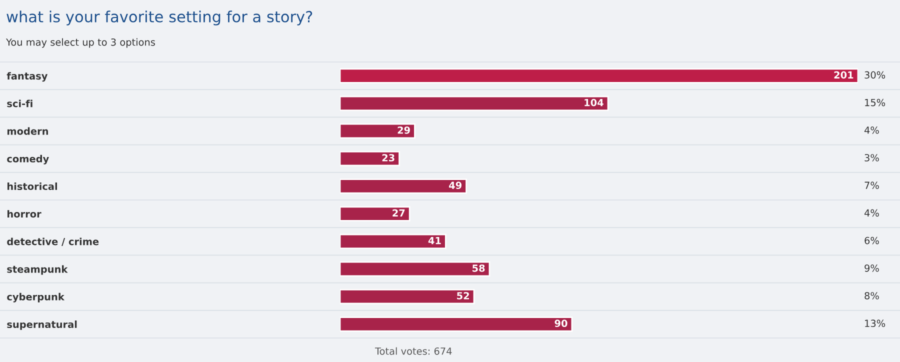  I want to click on y-tick-label: modern, so click(27, 131).